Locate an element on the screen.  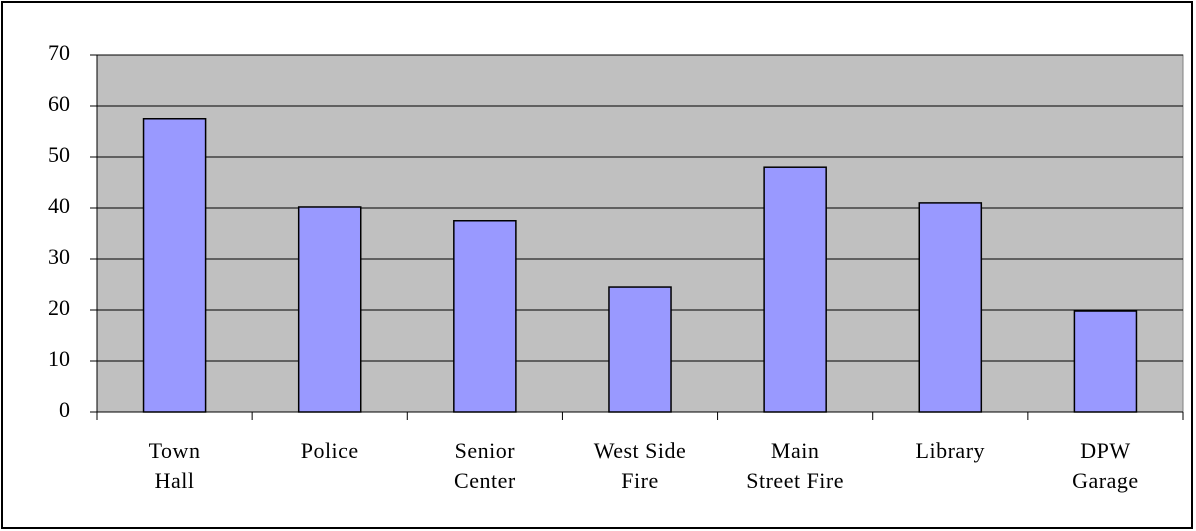
y-tick-label: 20 is located at coordinates (59, 307).